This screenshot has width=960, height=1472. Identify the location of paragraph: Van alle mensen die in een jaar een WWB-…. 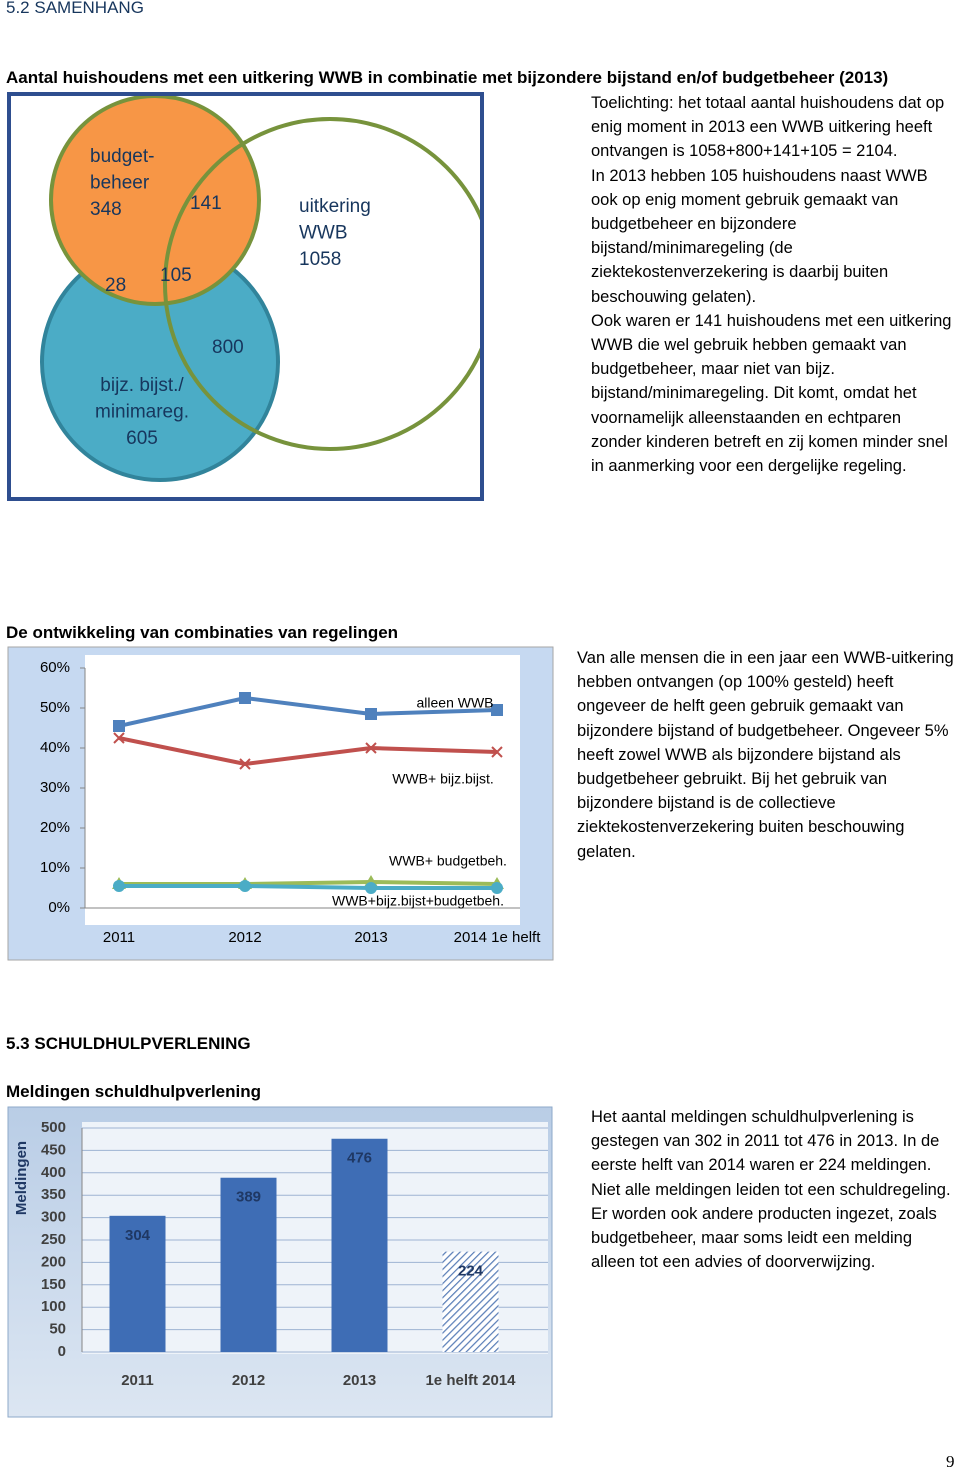
(765, 755).